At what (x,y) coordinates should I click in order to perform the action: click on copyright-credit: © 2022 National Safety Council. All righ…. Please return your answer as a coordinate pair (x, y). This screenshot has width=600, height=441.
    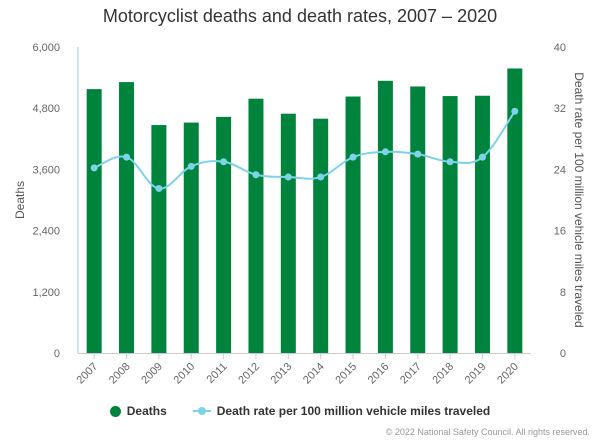
    Looking at the image, I should click on (487, 432).